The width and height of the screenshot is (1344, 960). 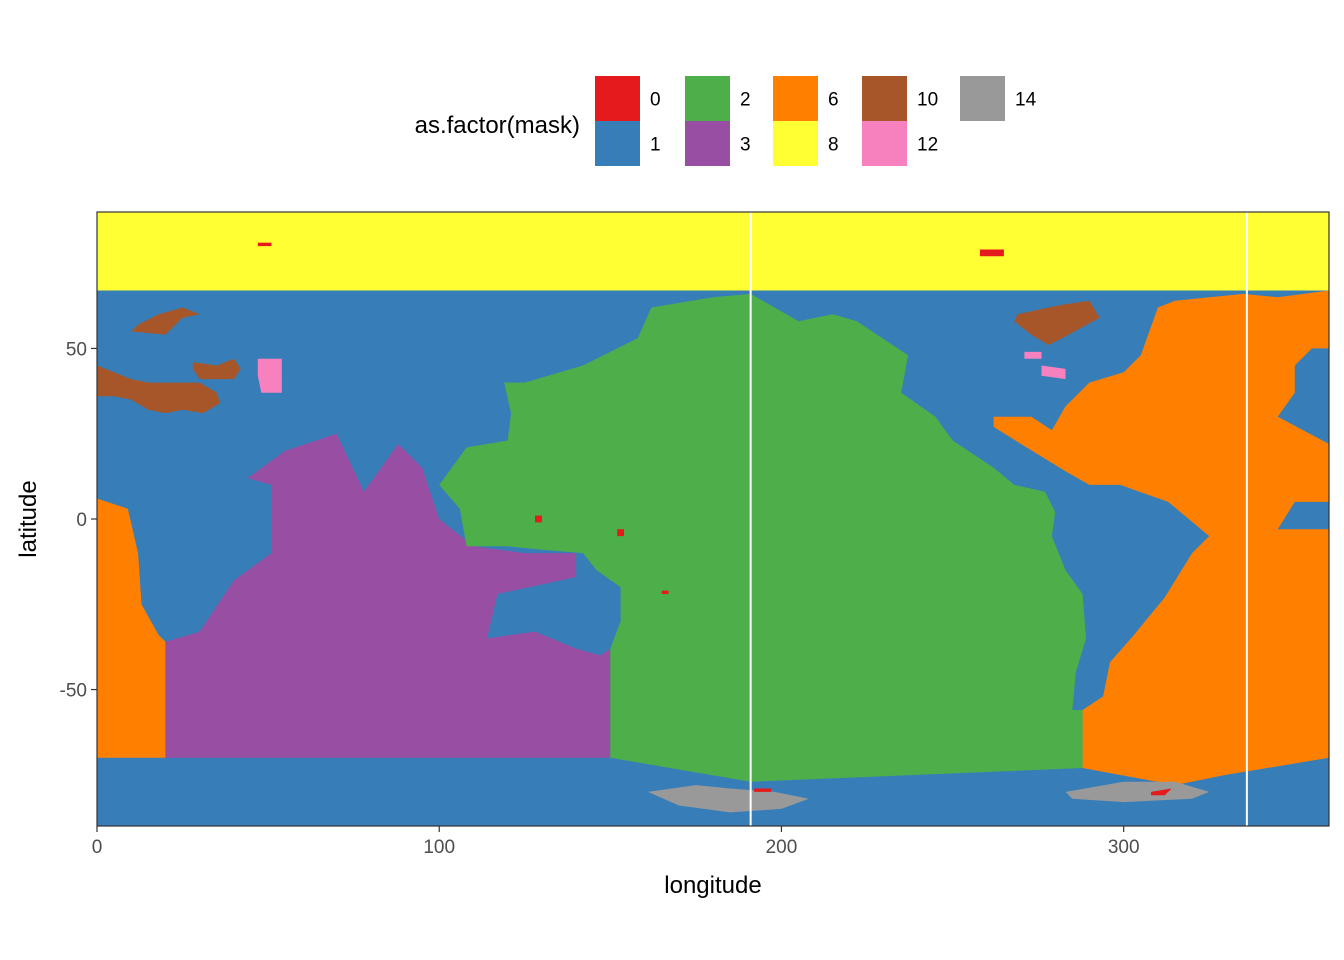 I want to click on y-axis: 50 0 -50, so click(x=78, y=520).